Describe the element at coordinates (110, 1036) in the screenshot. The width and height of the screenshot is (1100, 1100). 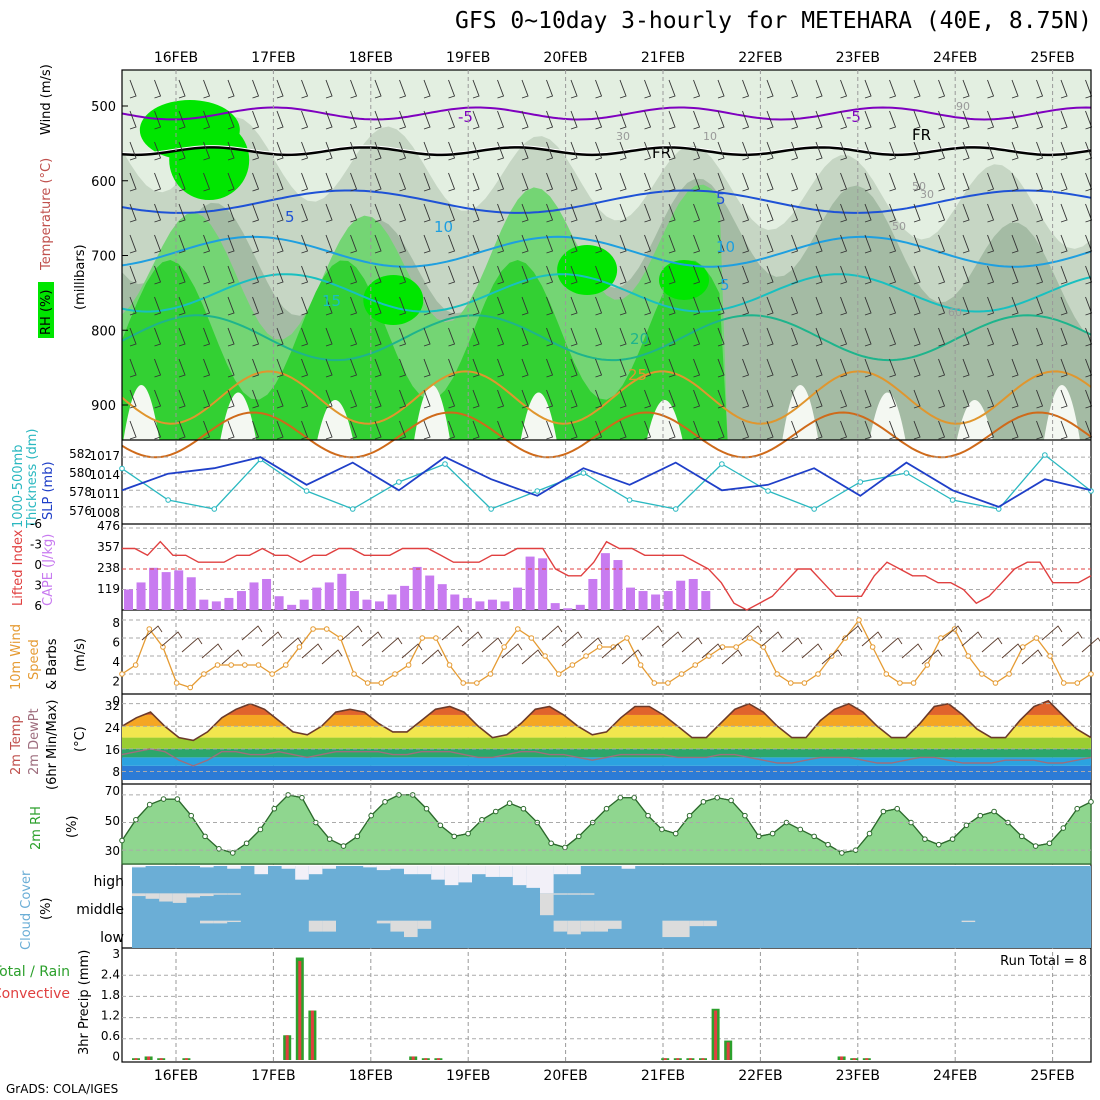
I see `precip-ytick: 0.6` at that location.